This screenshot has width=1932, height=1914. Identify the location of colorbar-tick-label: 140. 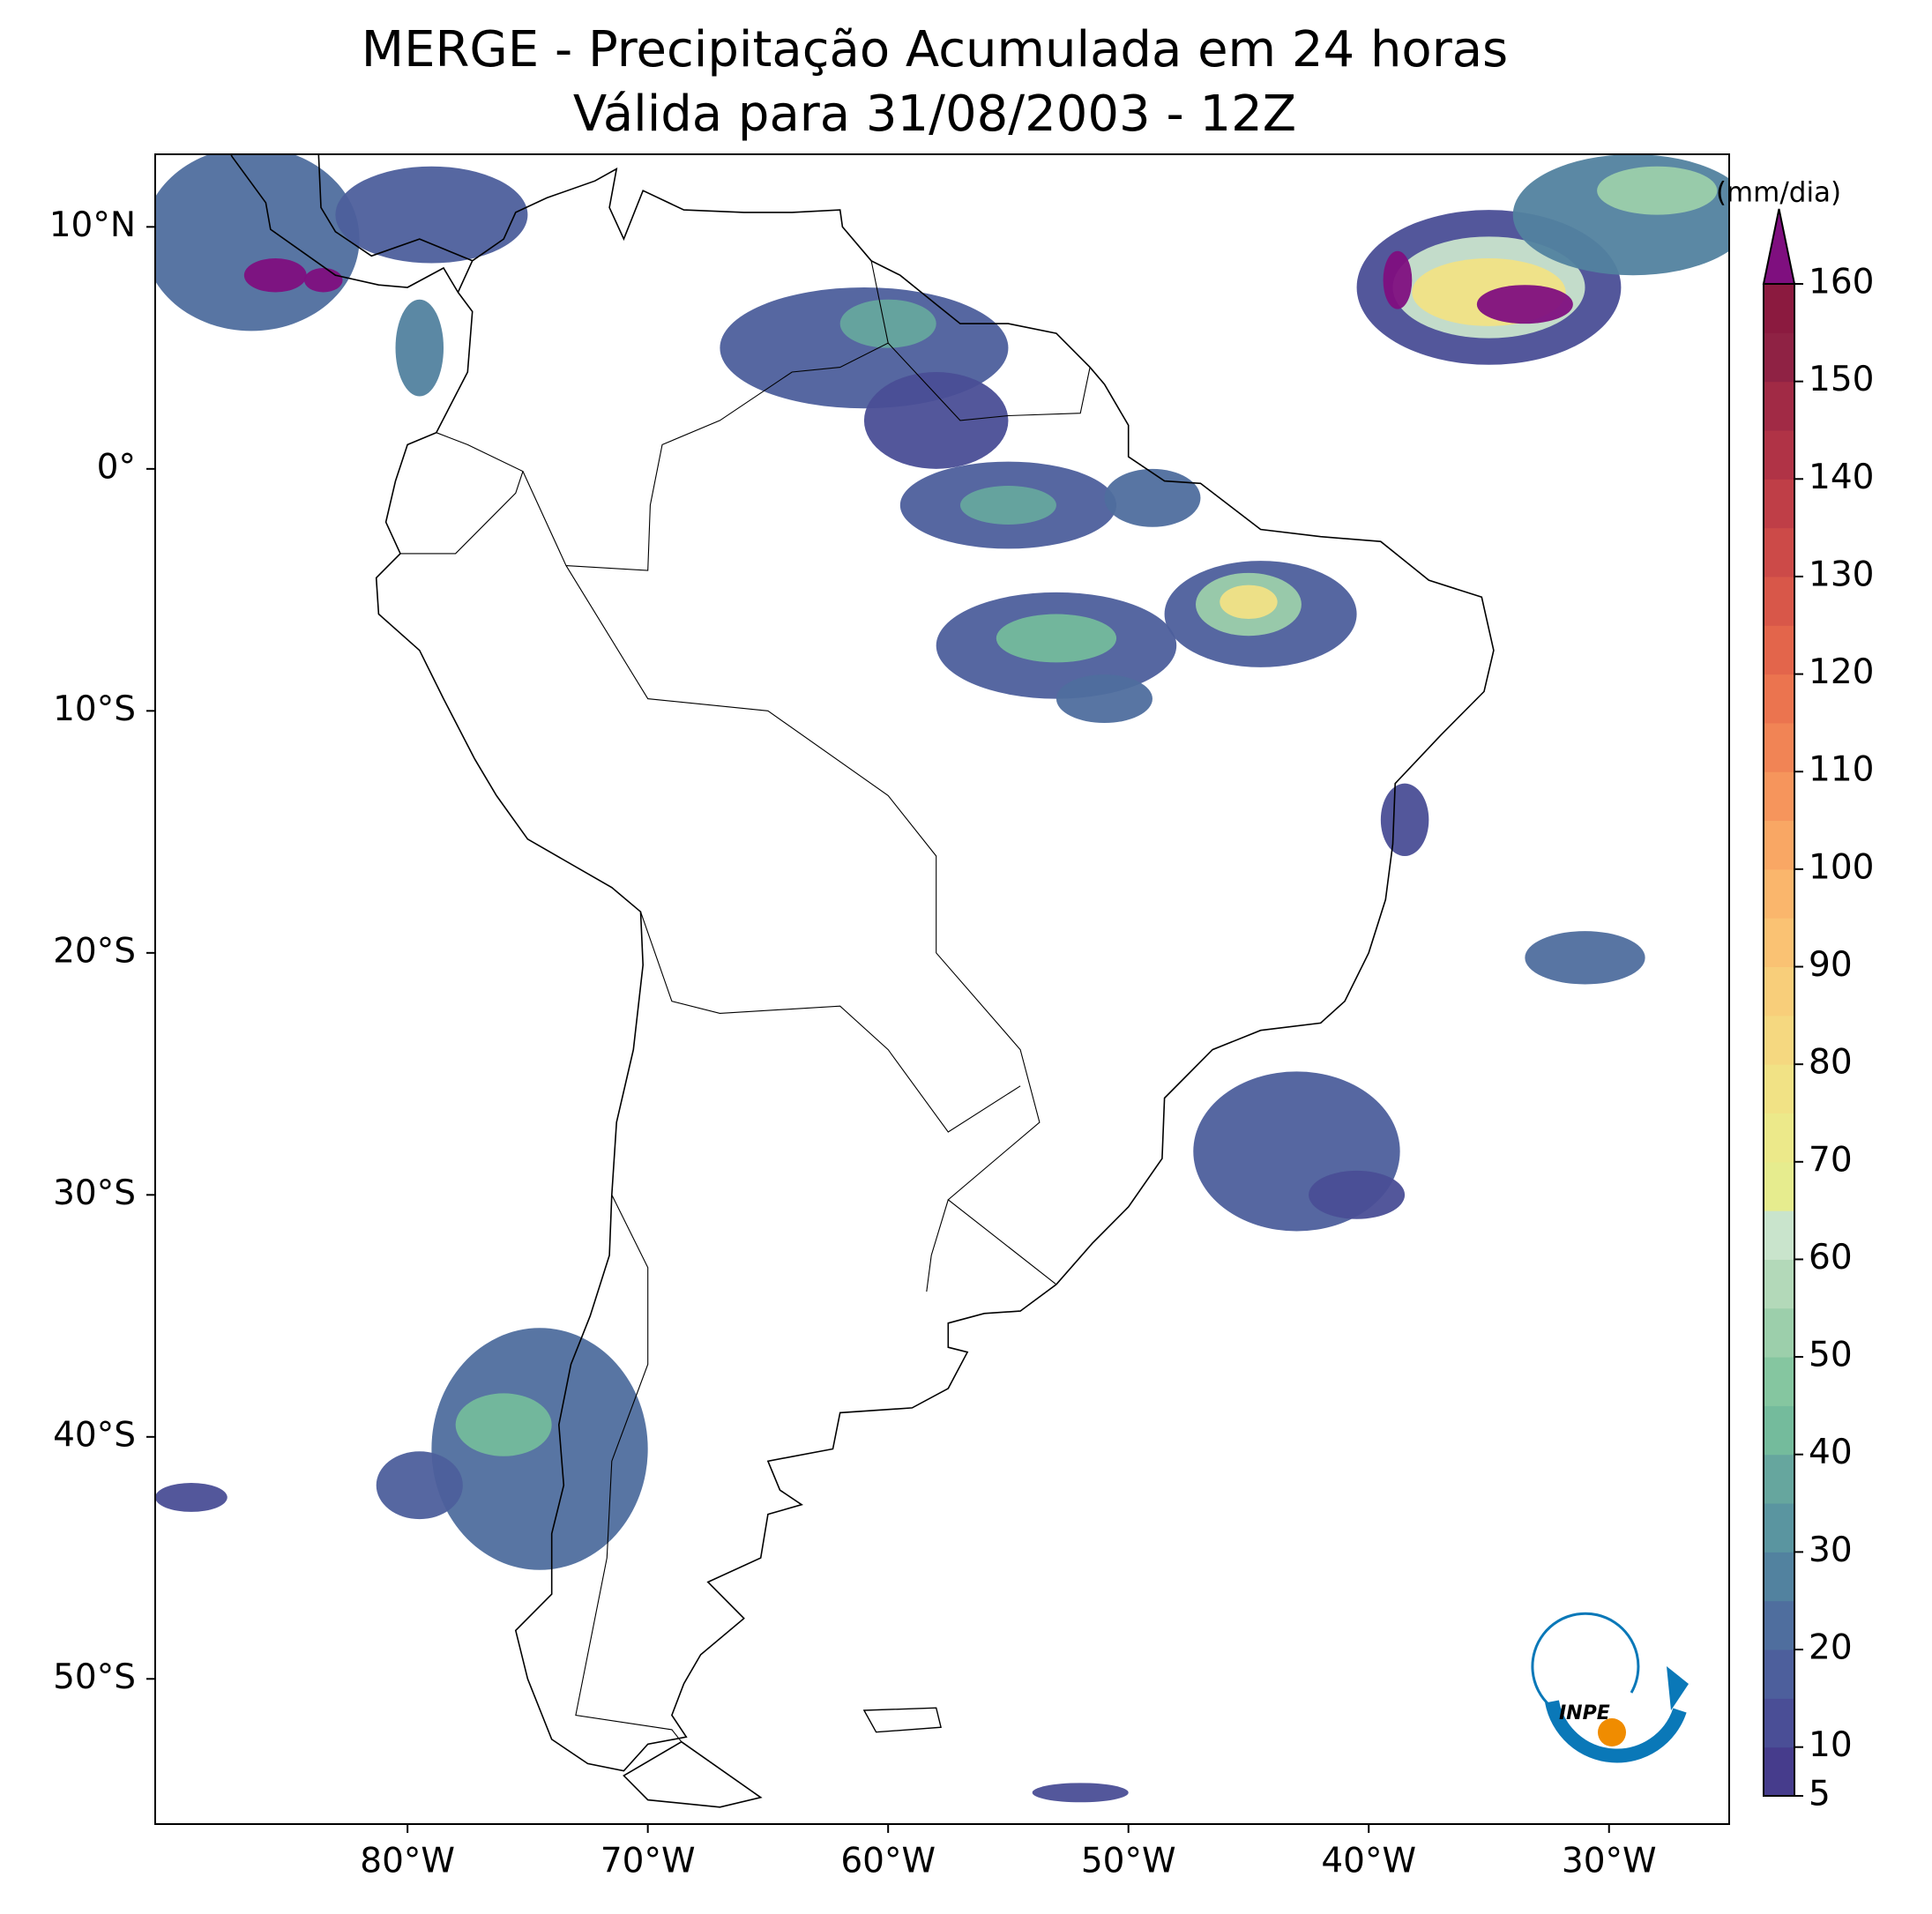
(1842, 477).